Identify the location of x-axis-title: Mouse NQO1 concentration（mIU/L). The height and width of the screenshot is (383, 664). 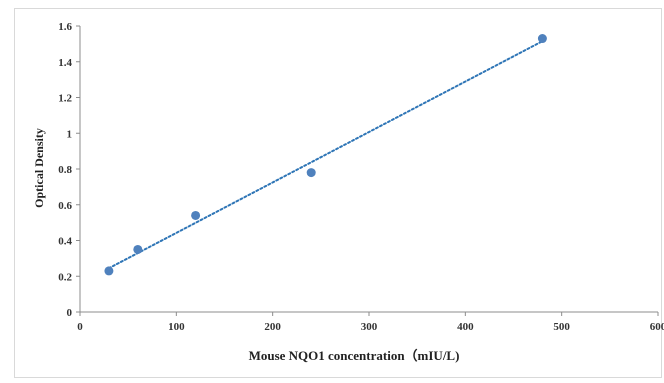
(354, 355).